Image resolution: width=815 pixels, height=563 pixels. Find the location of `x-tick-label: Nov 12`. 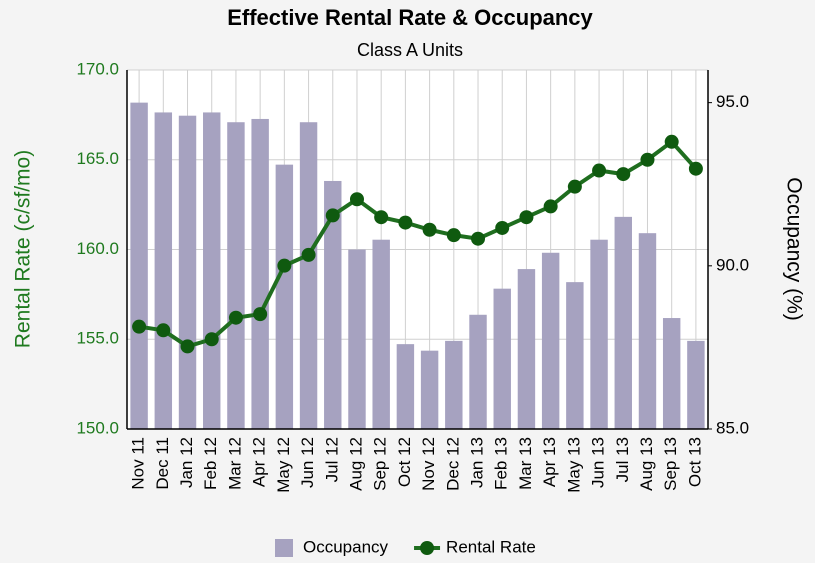

x-tick-label: Nov 12 is located at coordinates (428, 464).